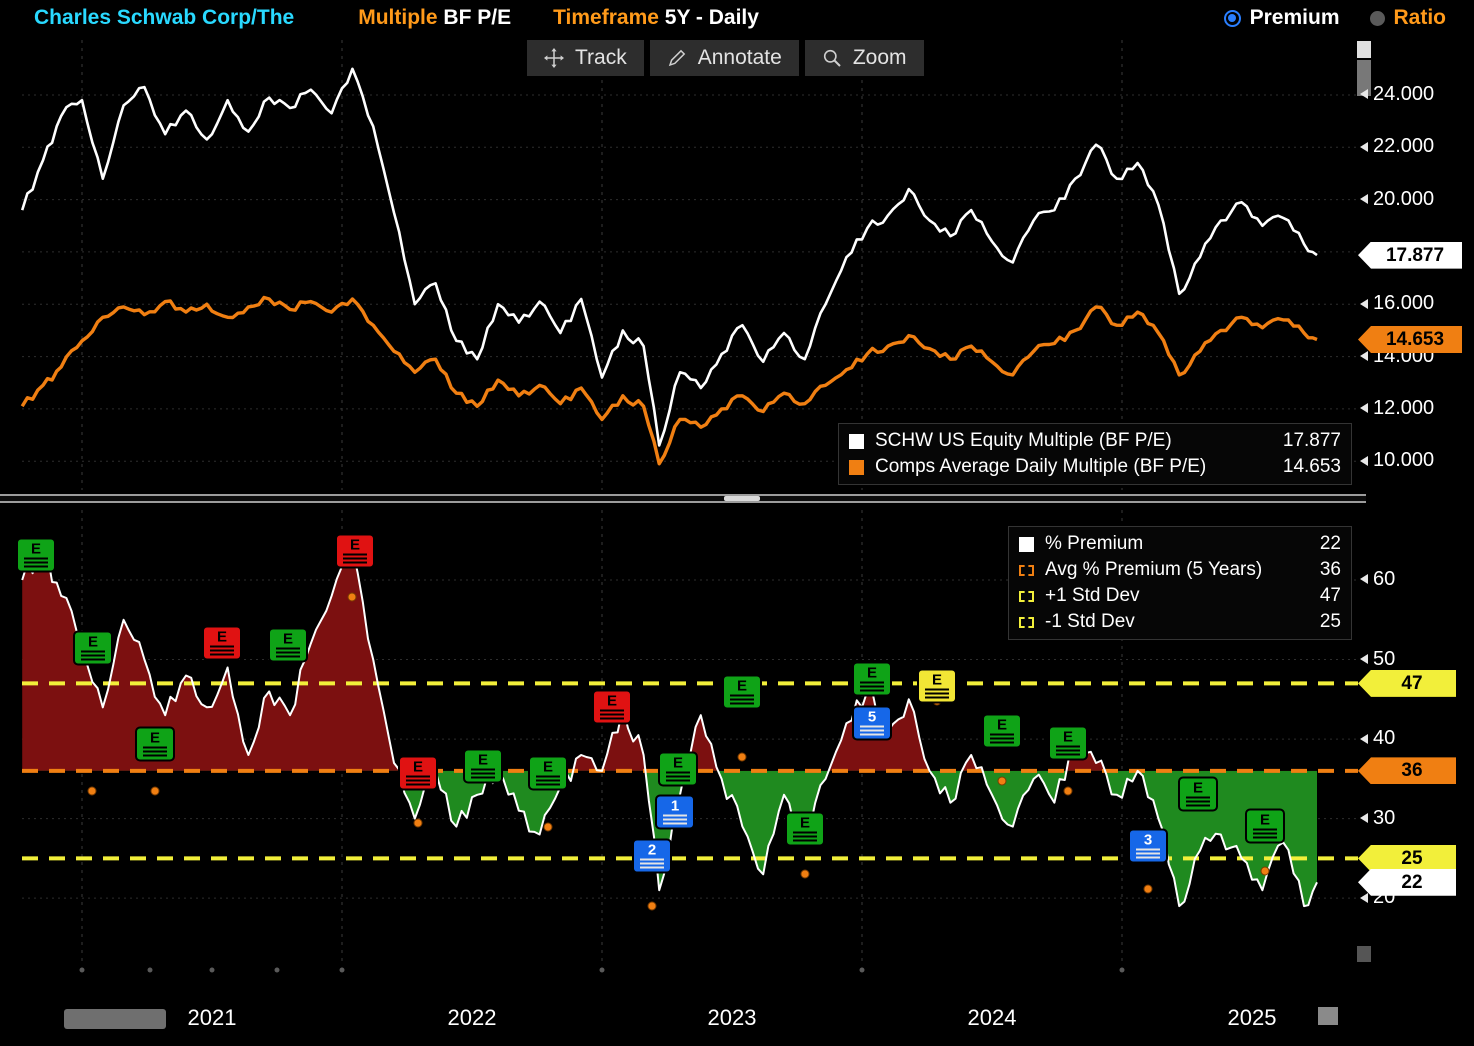  Describe the element at coordinates (115, 1019) in the screenshot. I see `horizontal-scrollbar-thumb` at that location.